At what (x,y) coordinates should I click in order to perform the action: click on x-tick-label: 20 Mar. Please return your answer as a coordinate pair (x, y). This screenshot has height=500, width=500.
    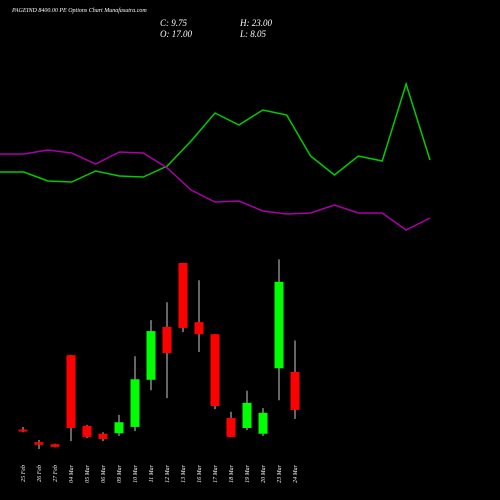
    Looking at the image, I should click on (264, 473).